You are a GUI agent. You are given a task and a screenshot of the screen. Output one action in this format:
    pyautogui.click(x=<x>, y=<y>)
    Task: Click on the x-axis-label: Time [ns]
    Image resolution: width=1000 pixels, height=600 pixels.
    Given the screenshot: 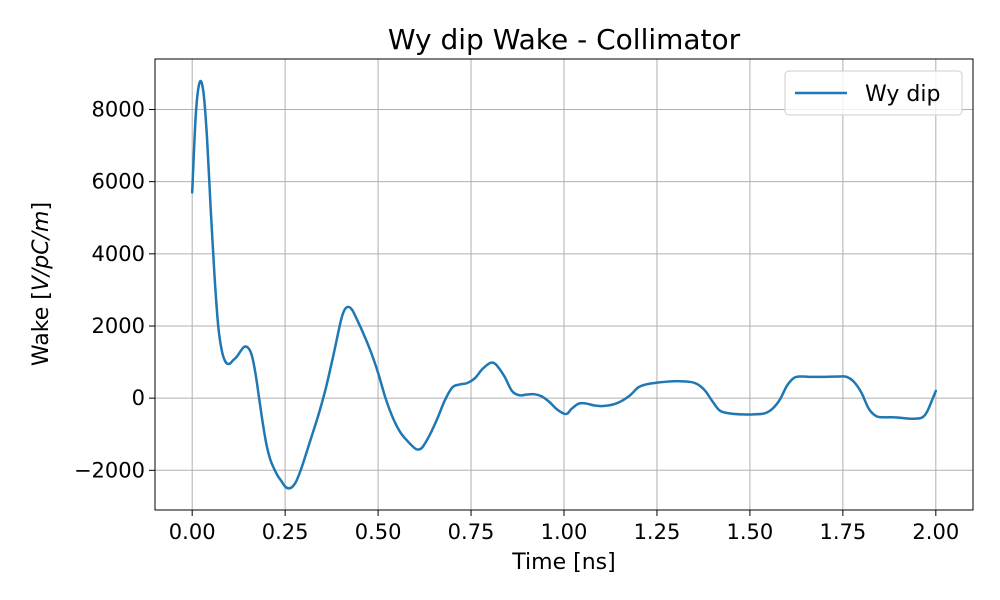 What is the action you would take?
    pyautogui.click(x=563, y=562)
    